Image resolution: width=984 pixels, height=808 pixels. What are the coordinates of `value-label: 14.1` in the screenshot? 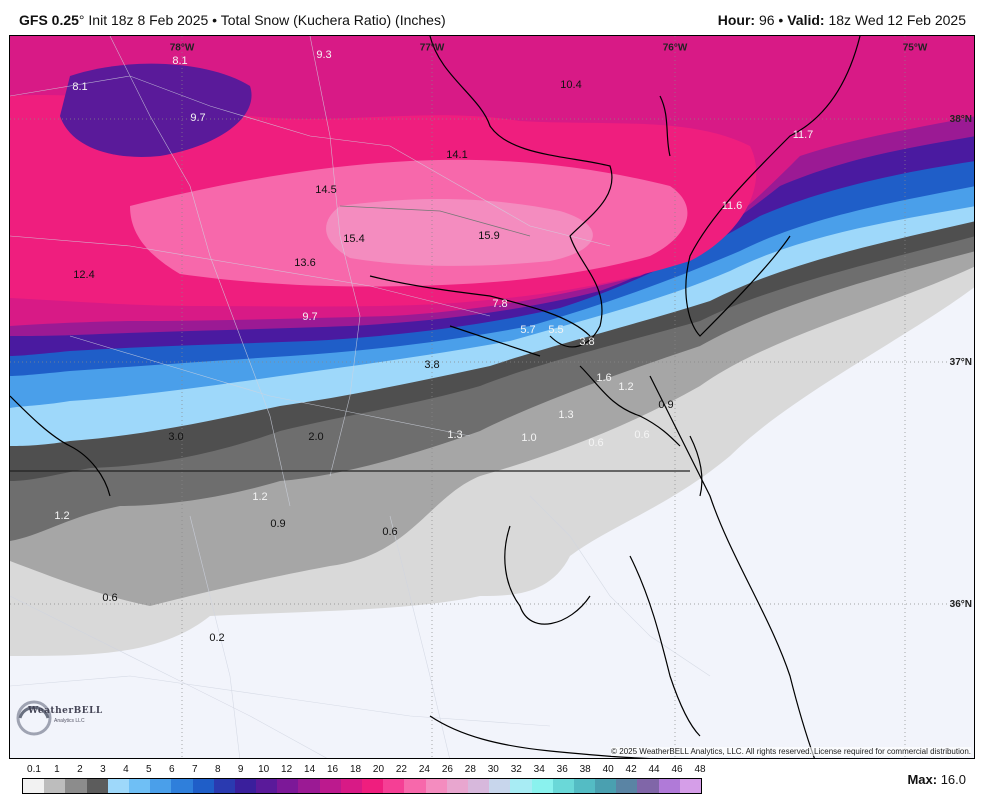 It's located at (456, 155).